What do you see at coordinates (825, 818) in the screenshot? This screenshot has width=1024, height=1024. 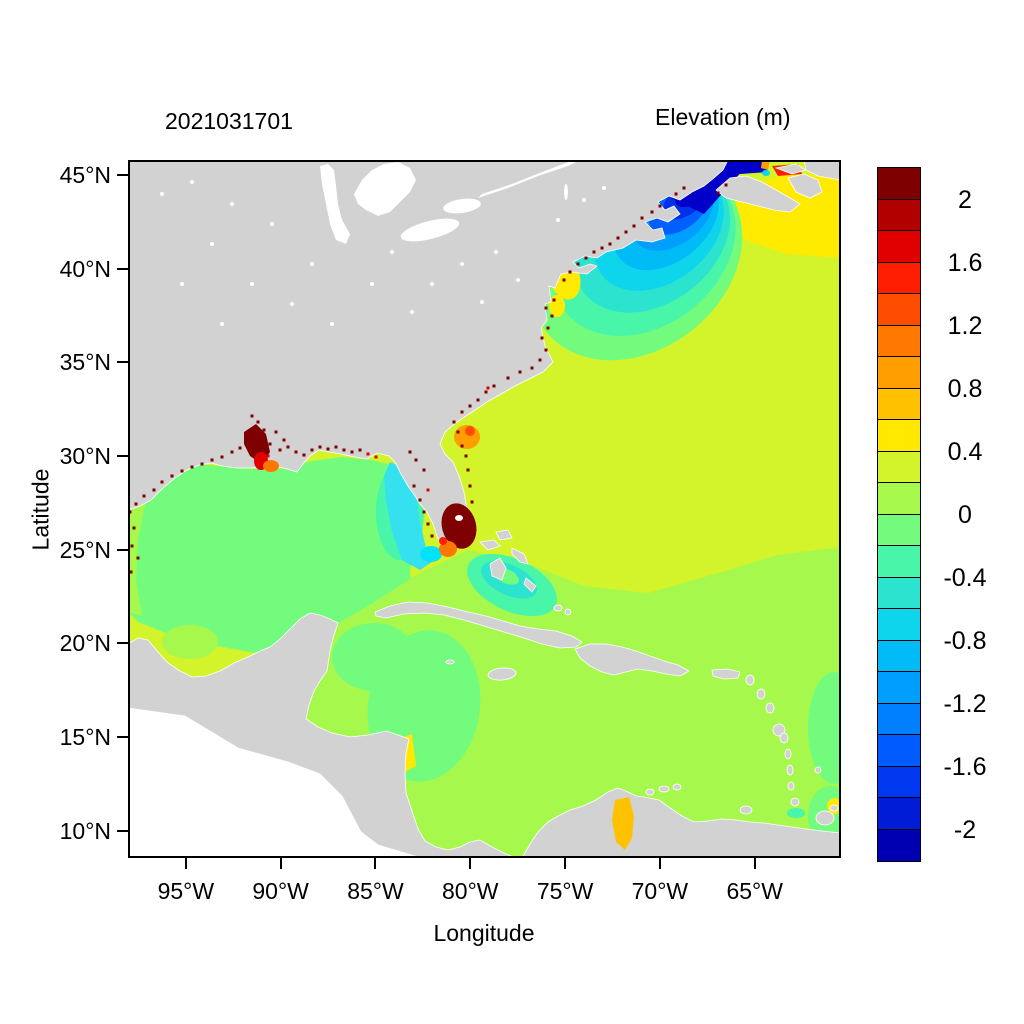 I see `land-trinidad` at bounding box center [825, 818].